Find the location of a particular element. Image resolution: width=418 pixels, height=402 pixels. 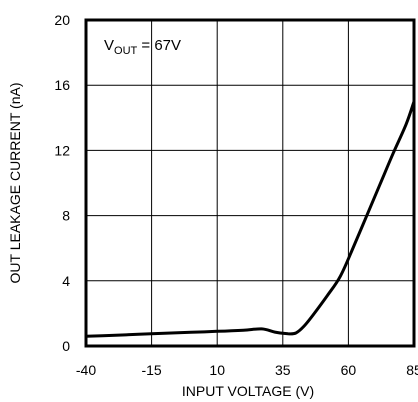

x-axis-title: INPUT VOLTAGE (V) is located at coordinates (248, 391).